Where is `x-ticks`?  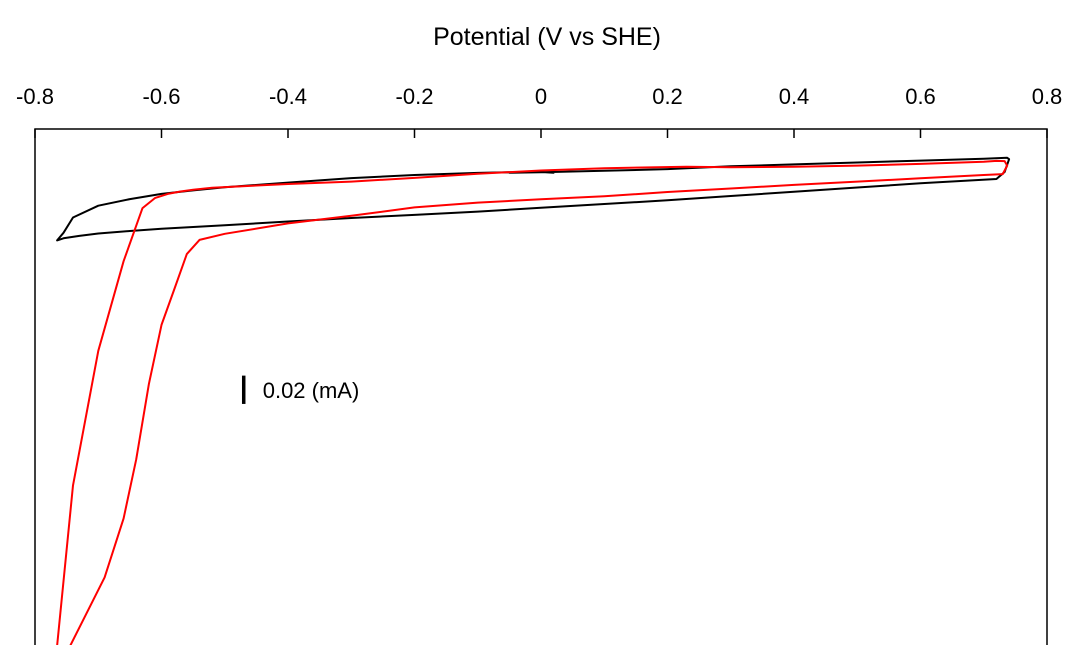
x-ticks is located at coordinates (541, 133).